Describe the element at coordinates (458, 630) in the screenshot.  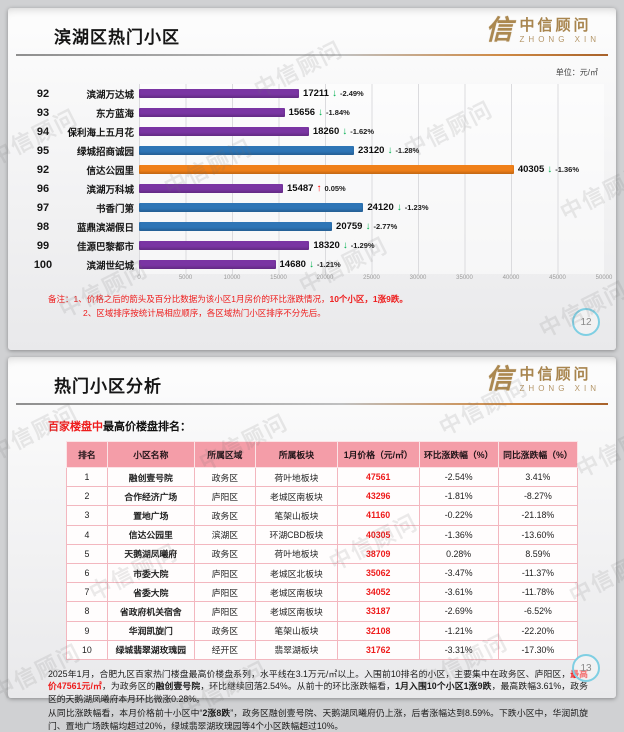
I see `table-cell: -1.21%` at that location.